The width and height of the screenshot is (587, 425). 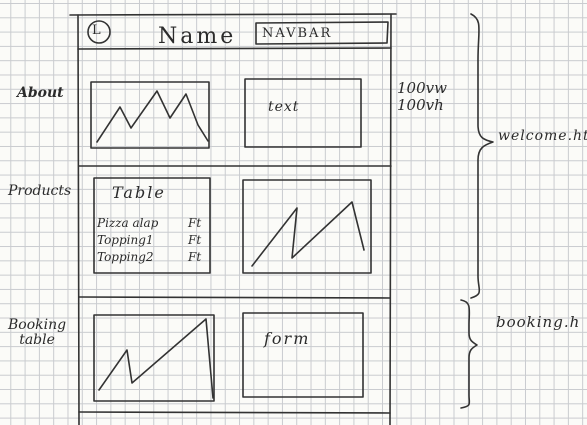 I want to click on products-image-box, so click(x=307, y=226).